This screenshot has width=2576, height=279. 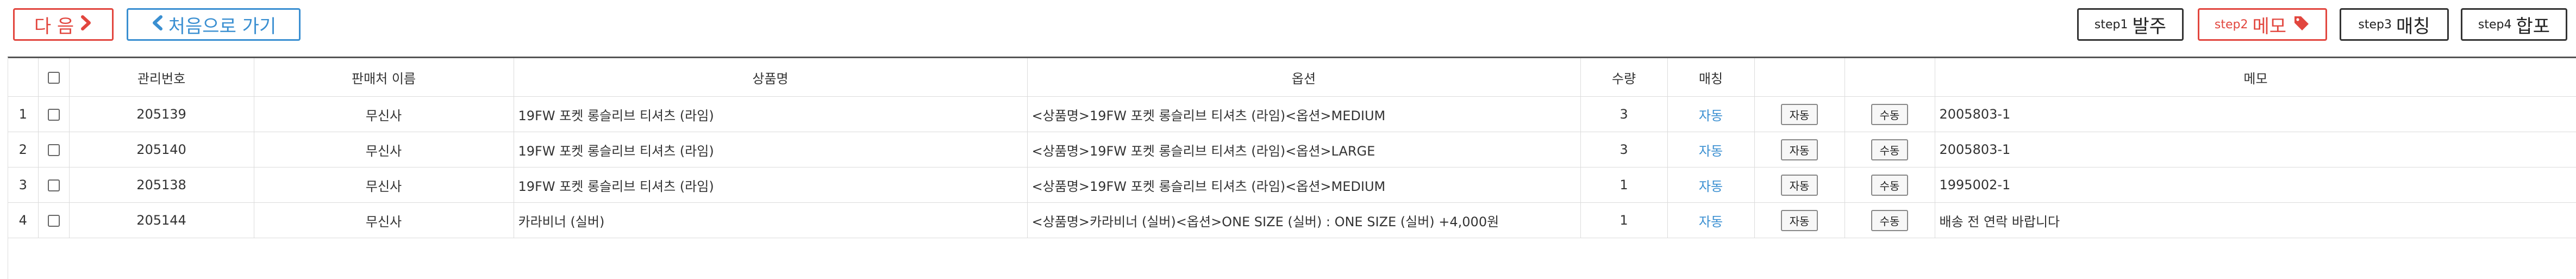 I want to click on chevron-left-icon, so click(x=157, y=24).